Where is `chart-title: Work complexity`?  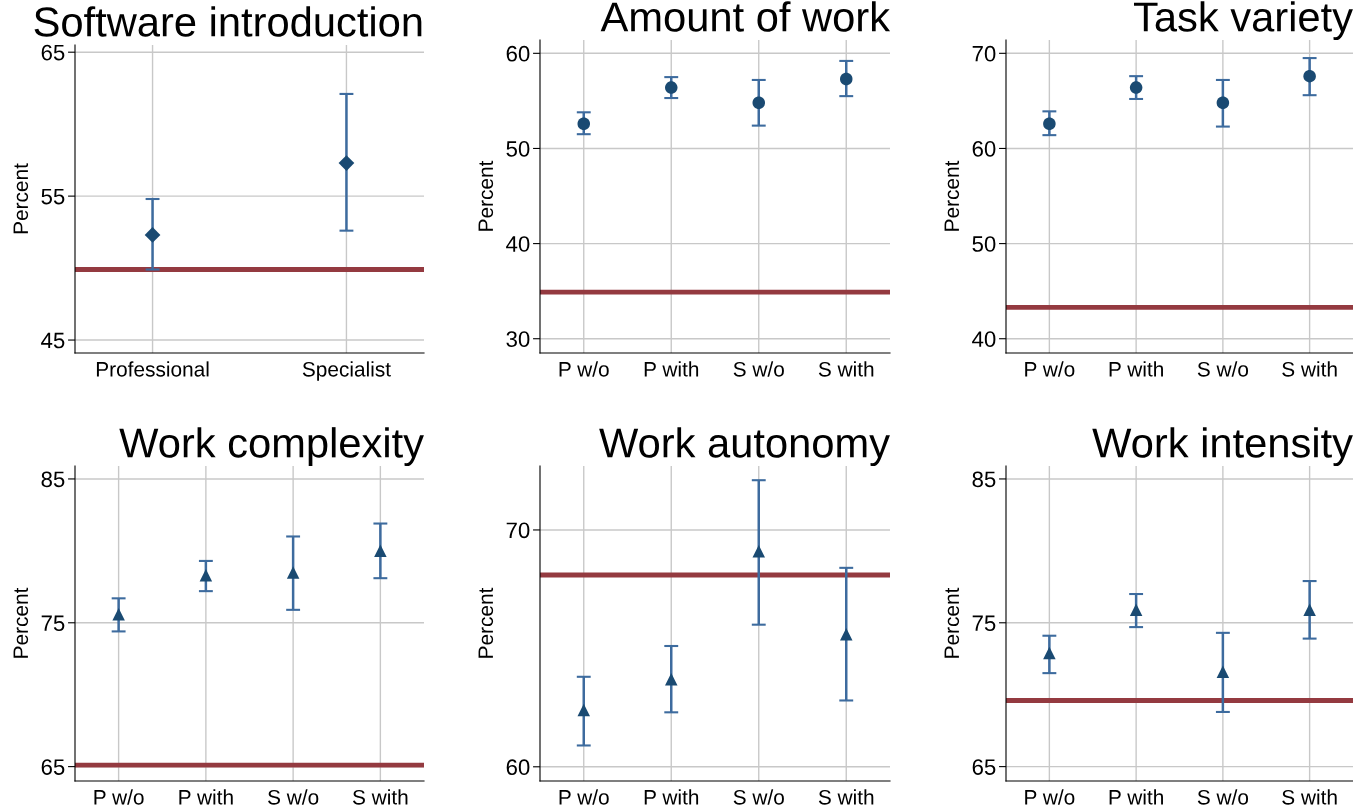 chart-title: Work complexity is located at coordinates (271, 446).